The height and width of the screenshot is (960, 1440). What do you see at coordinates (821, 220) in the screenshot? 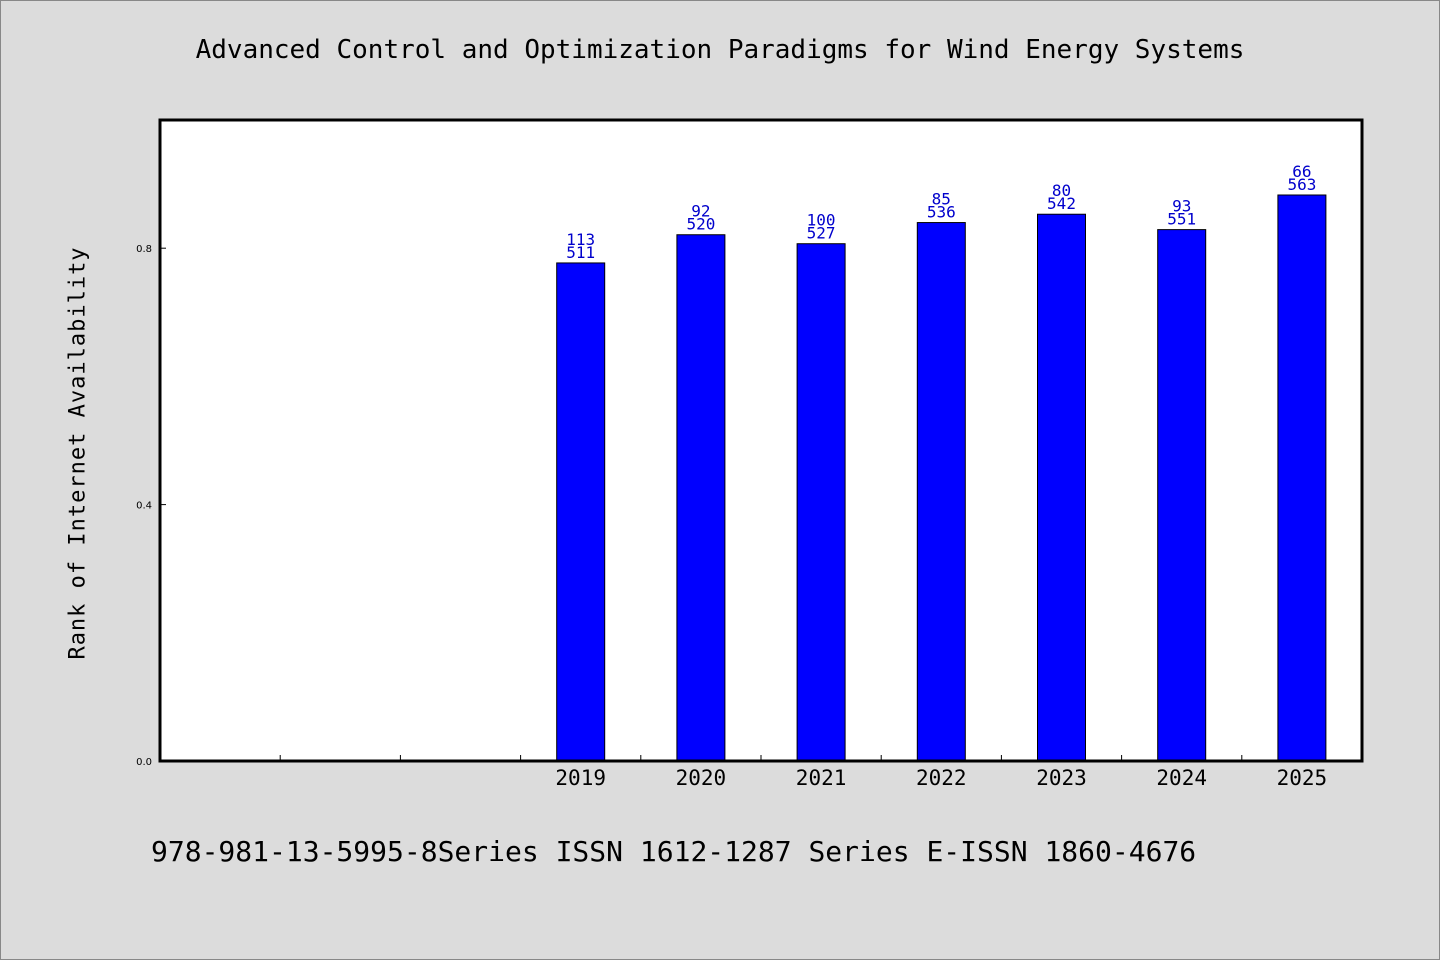
I see `bar-label-top: 100` at bounding box center [821, 220].